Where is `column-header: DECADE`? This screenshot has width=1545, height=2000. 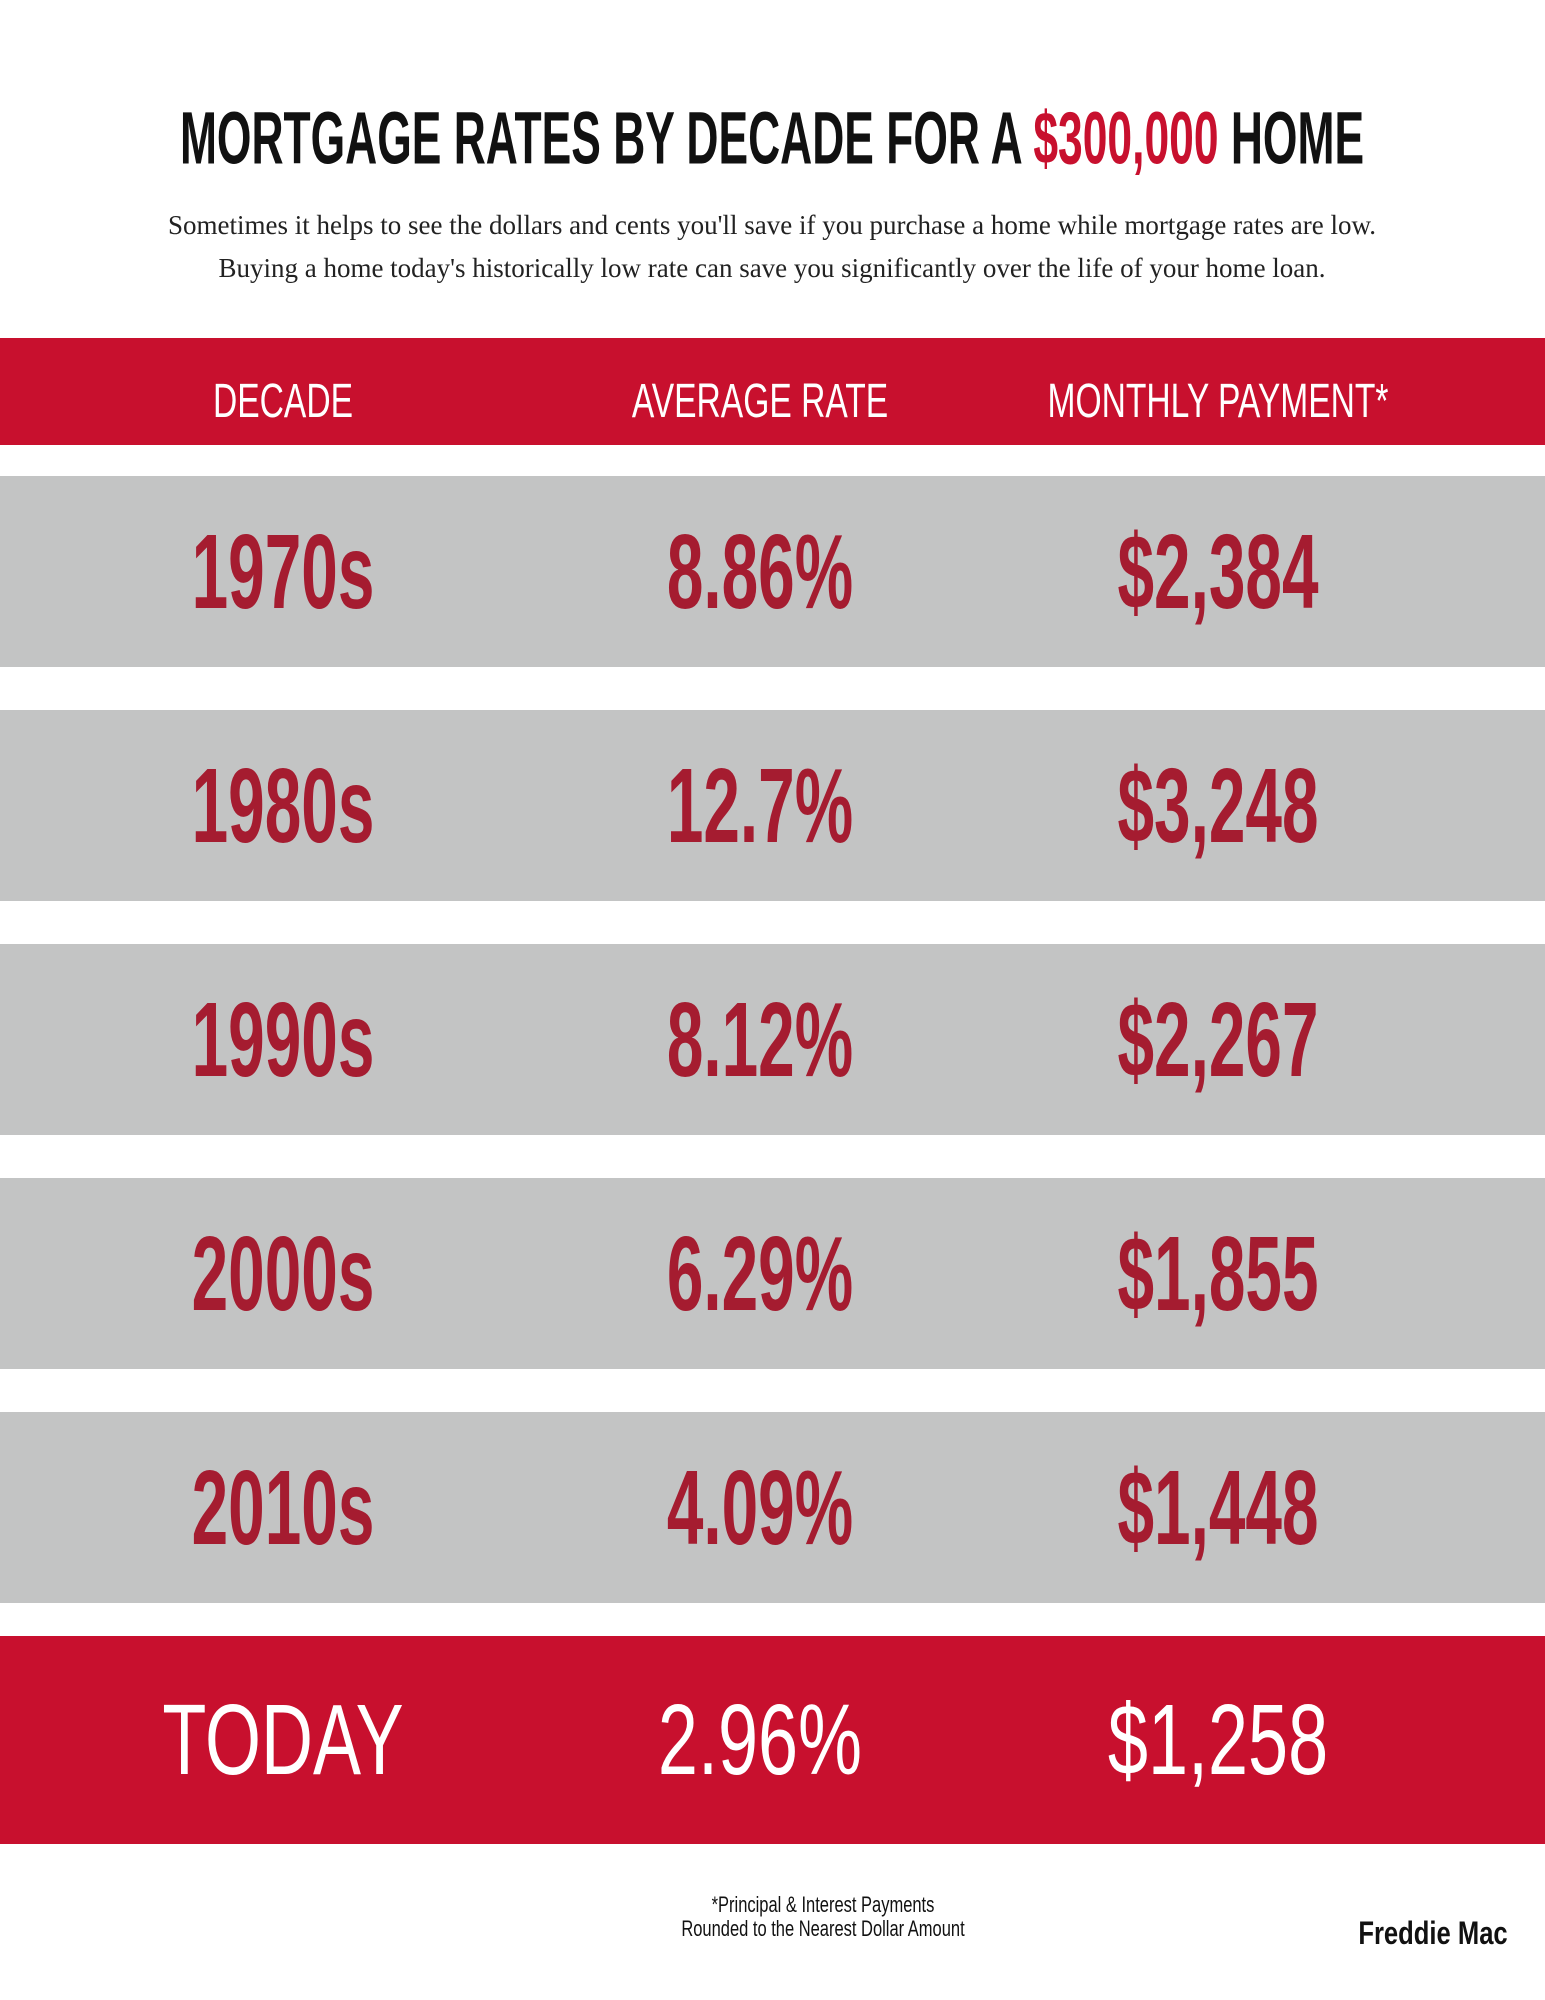 column-header: DECADE is located at coordinates (283, 400).